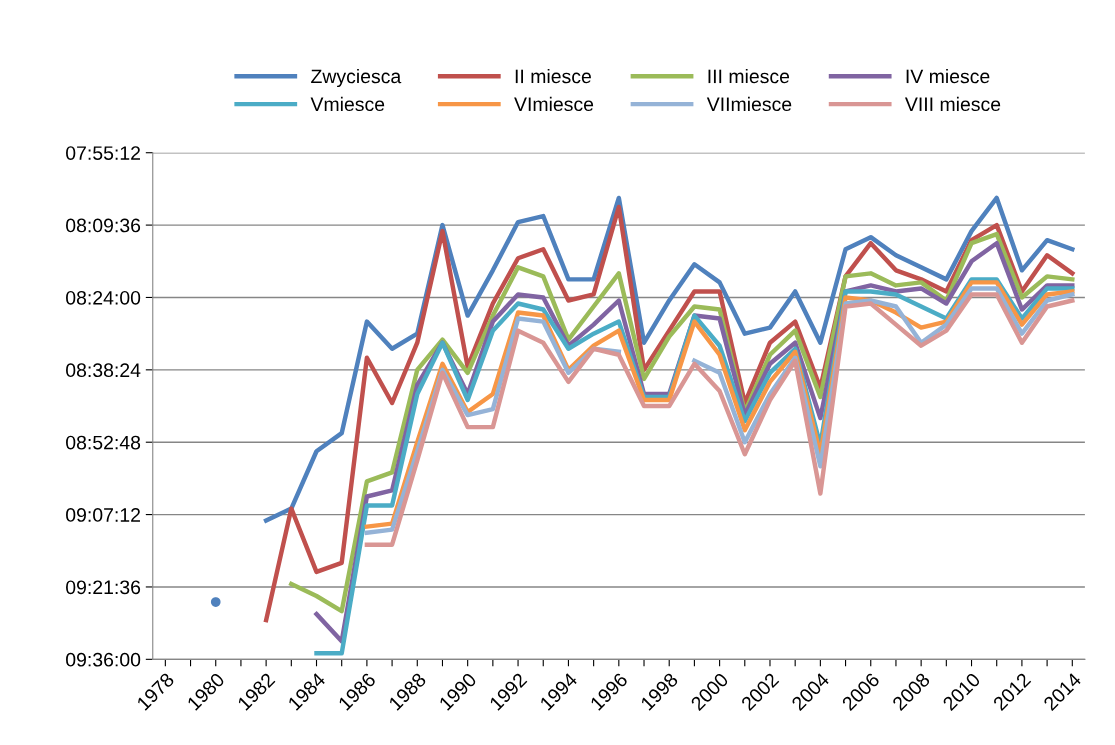 The height and width of the screenshot is (745, 1115). I want to click on y-tick-label: 09:07:12, so click(103, 515).